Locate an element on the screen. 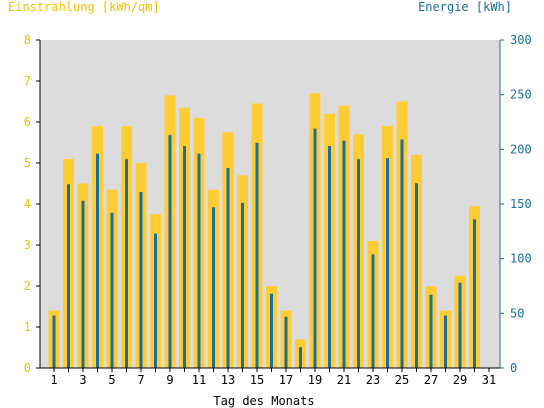 This screenshot has width=544, height=408. left-axis-tick-label: 1 is located at coordinates (27, 327).